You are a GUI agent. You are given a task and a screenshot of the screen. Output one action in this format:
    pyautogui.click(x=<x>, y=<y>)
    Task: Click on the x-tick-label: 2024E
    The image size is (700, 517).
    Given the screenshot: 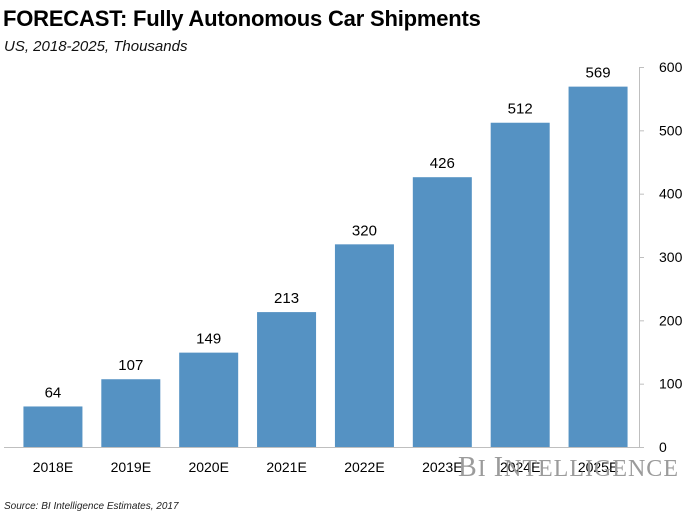 What is the action you would take?
    pyautogui.click(x=520, y=467)
    